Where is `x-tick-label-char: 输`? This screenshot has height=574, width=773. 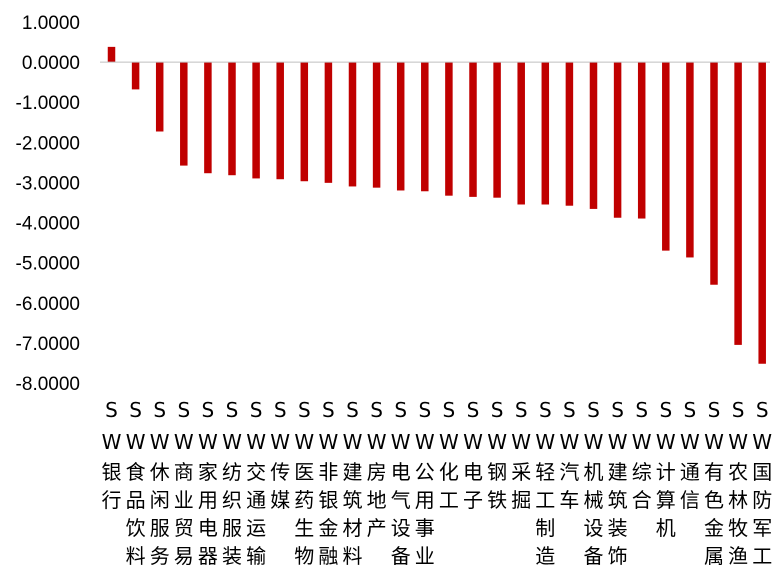 x-tick-label-char: 输 is located at coordinates (256, 556).